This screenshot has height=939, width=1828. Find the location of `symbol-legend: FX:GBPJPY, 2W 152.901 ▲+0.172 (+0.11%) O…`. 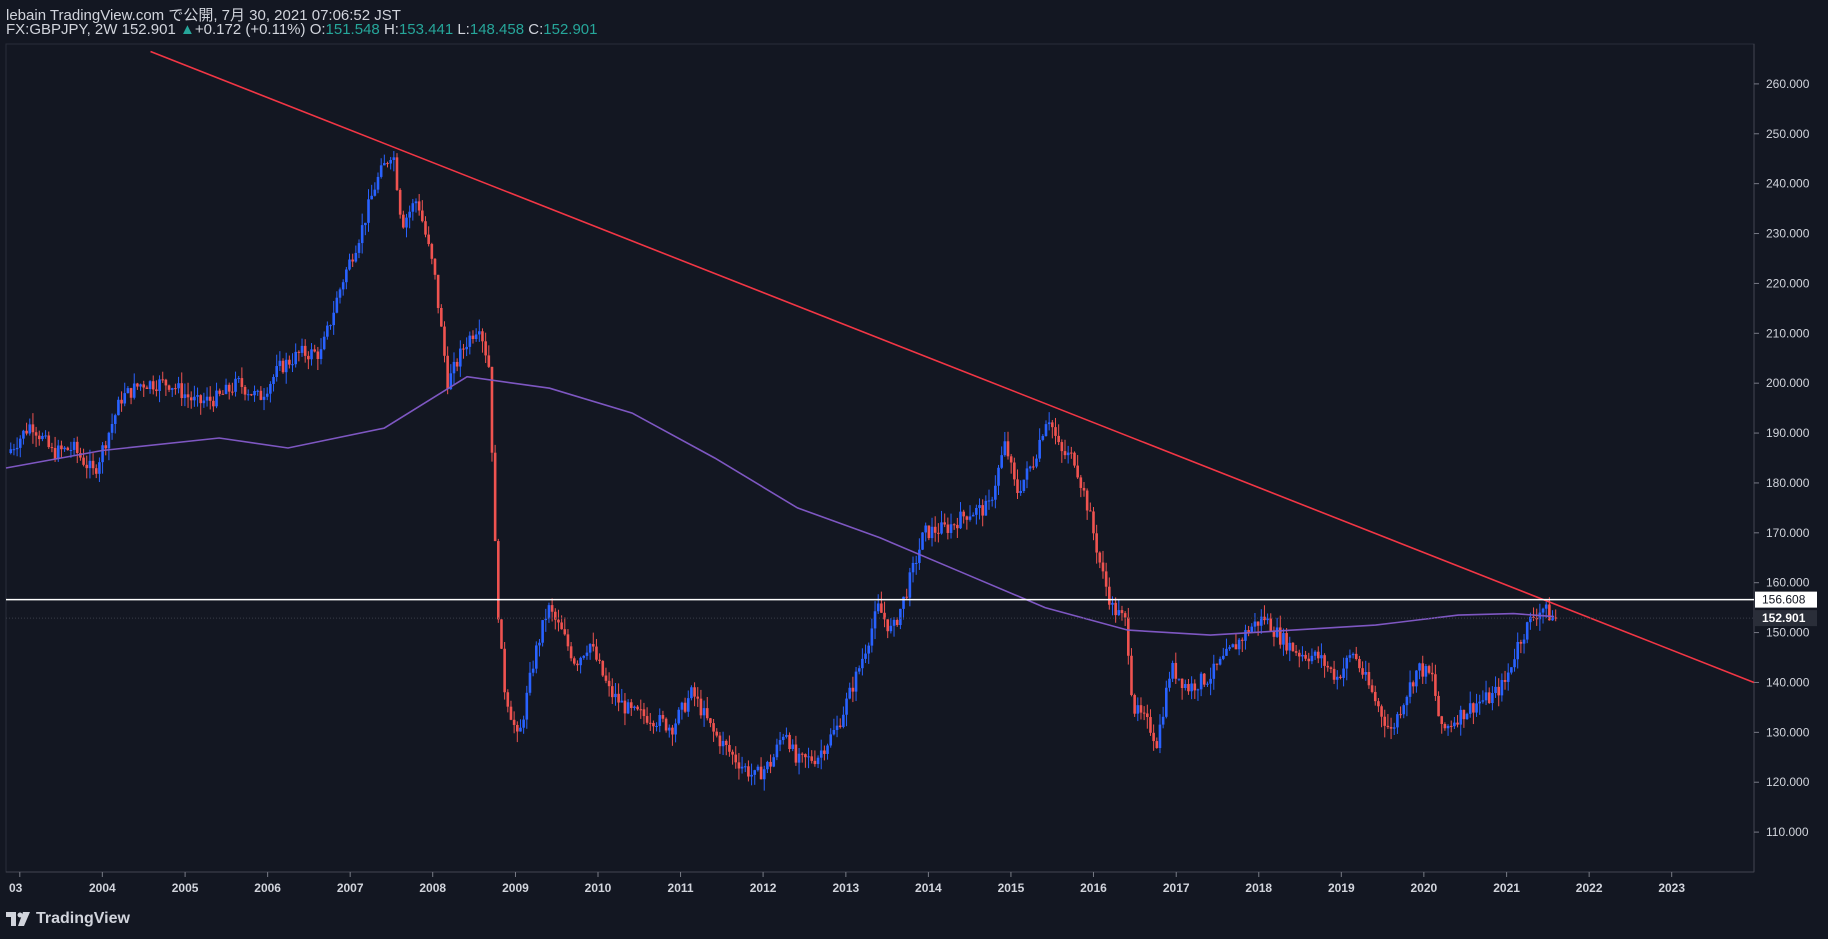

symbol-legend: FX:GBPJPY, 2W 152.901 ▲+0.172 (+0.11%) O… is located at coordinates (302, 29).